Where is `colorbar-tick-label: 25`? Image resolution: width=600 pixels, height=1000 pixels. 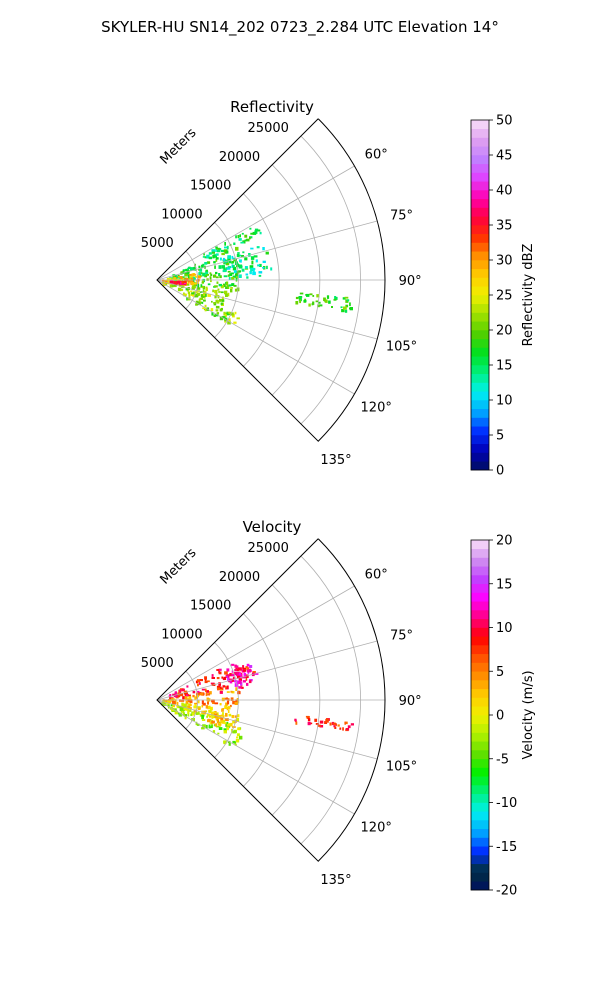
colorbar-tick-label: 25 is located at coordinates (504, 296).